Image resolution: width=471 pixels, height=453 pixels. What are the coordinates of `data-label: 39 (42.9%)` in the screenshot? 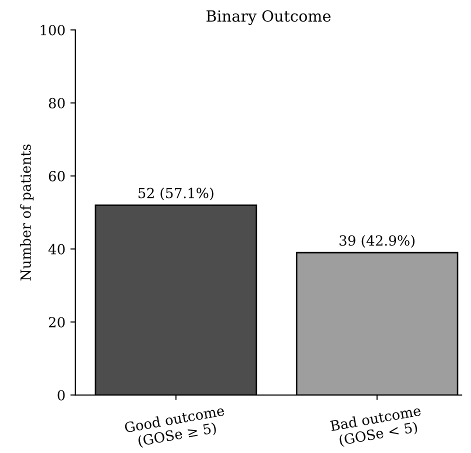 It's located at (377, 241).